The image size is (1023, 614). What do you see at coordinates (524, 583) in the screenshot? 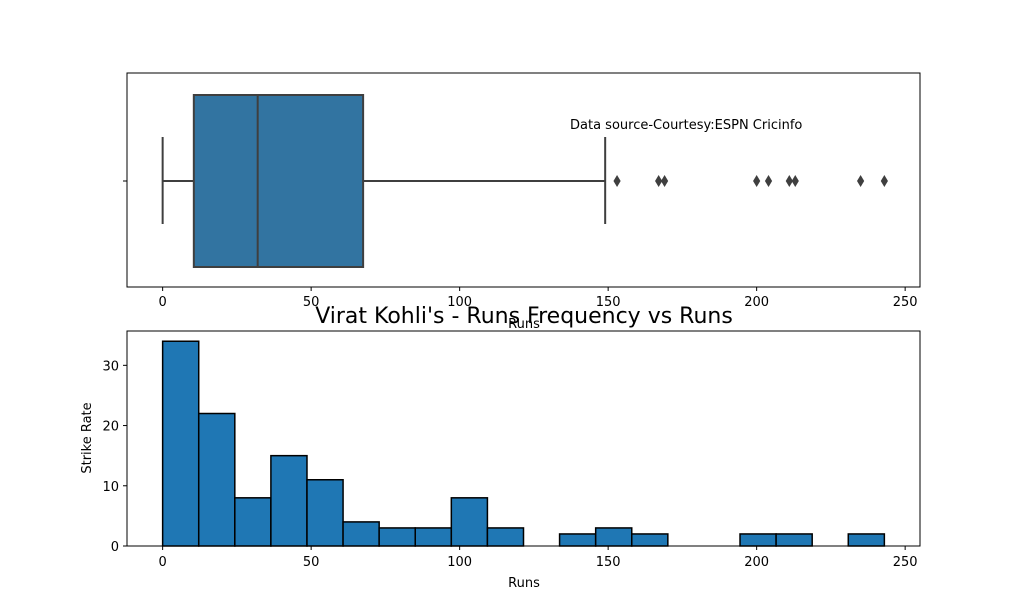
I see `histogram-x-axis-label: Runs` at bounding box center [524, 583].